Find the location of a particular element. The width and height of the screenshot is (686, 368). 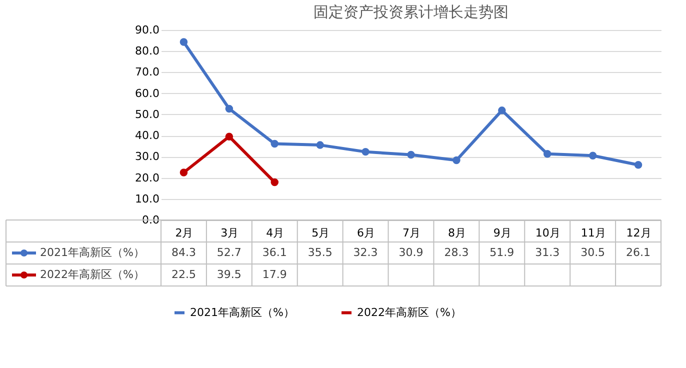

x-tick-label: 12月 is located at coordinates (639, 233).